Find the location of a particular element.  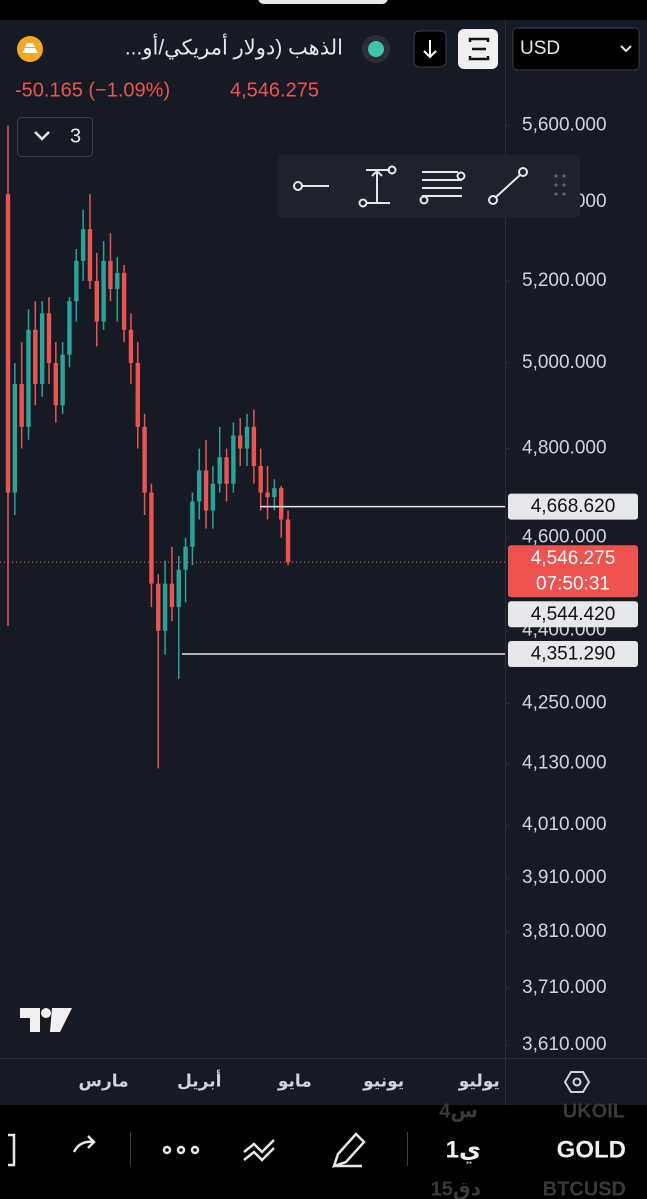

bottom-bar: UKOIL 4س GOLD 1ي BTCUSD 15دق is located at coordinates (323, 1149).